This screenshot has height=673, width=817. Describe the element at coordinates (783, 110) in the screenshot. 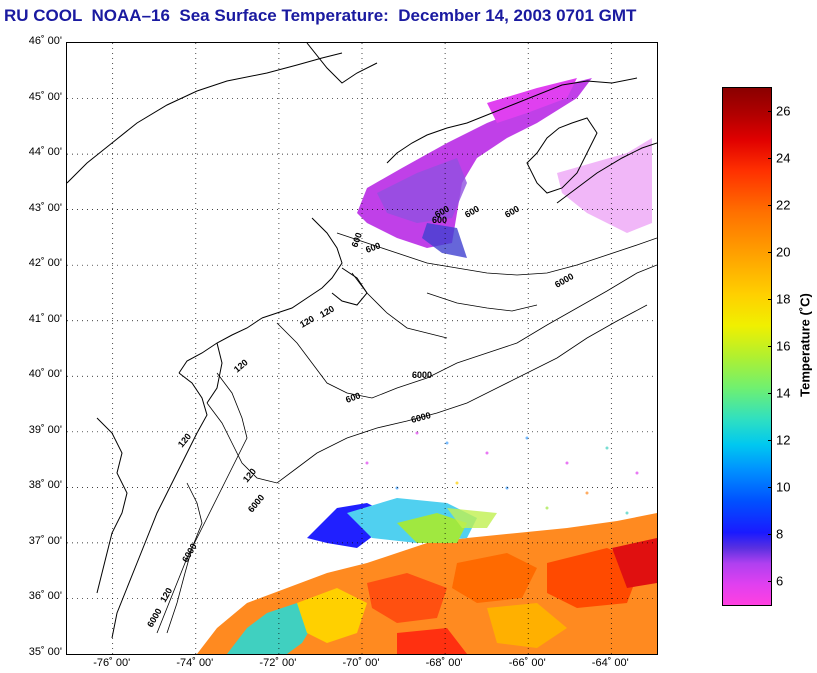

I see `colorbar-tick-label: 26` at that location.